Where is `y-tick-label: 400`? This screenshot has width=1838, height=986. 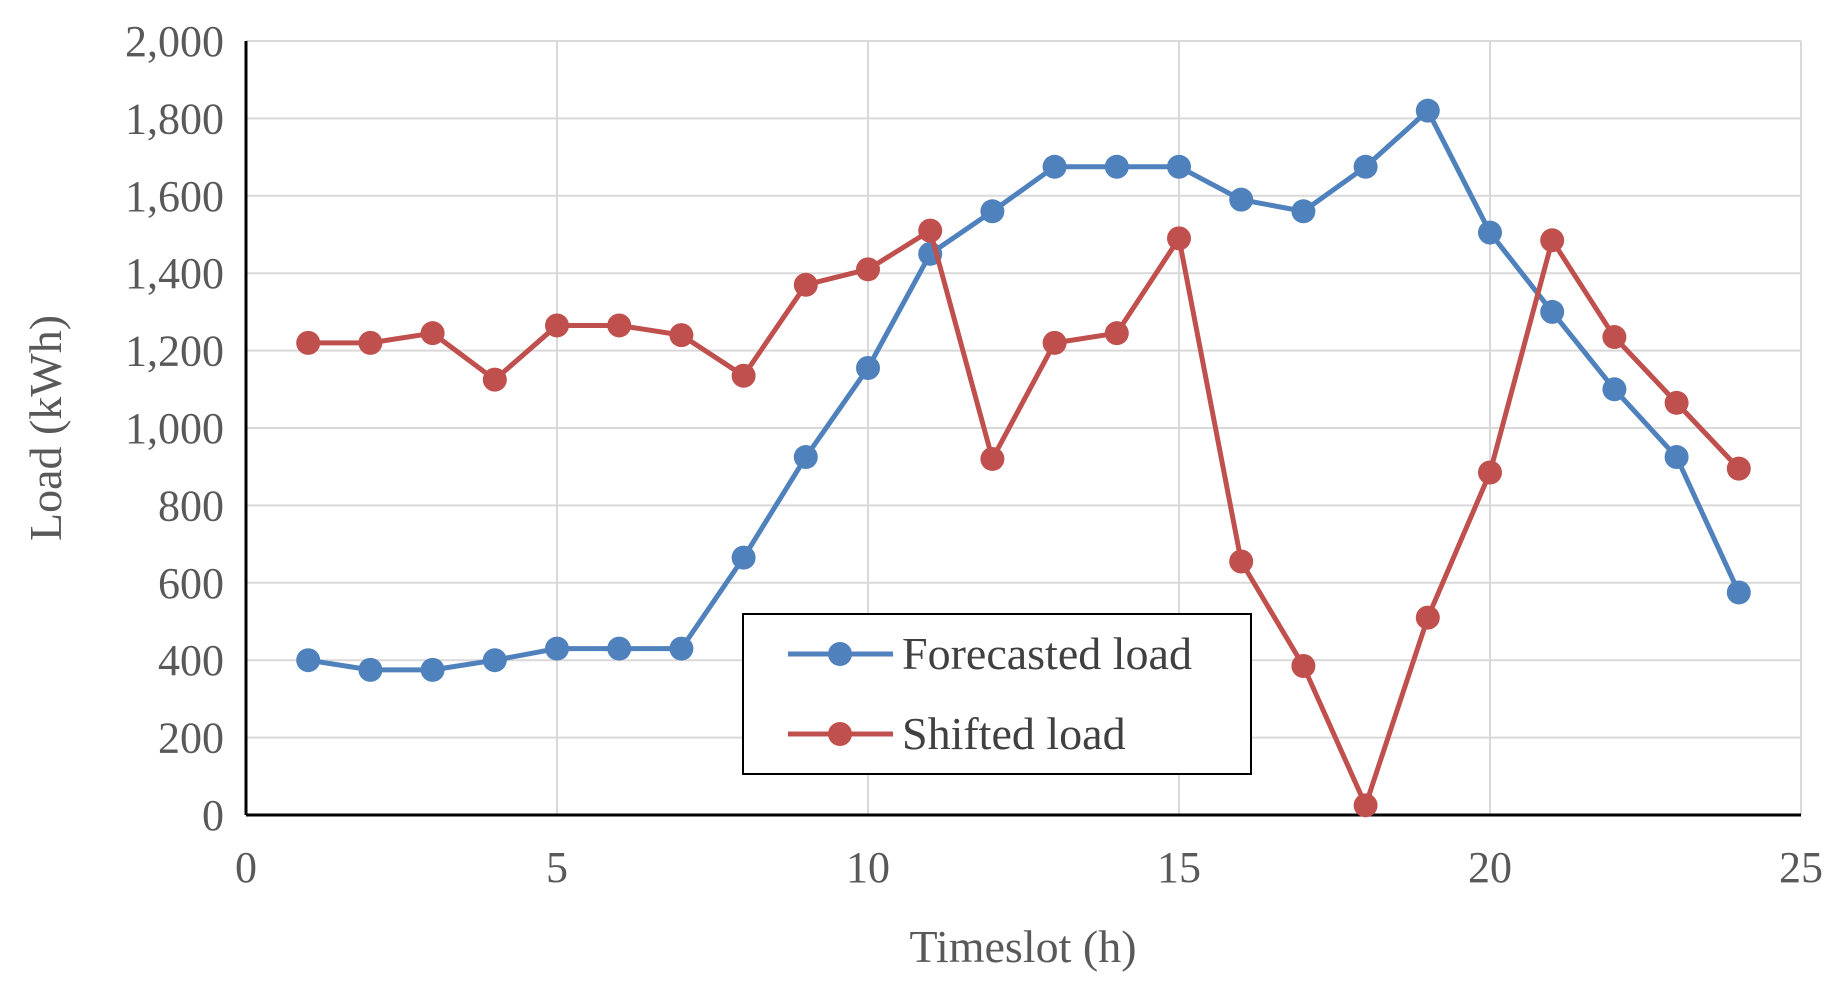
y-tick-label: 400 is located at coordinates (191, 660).